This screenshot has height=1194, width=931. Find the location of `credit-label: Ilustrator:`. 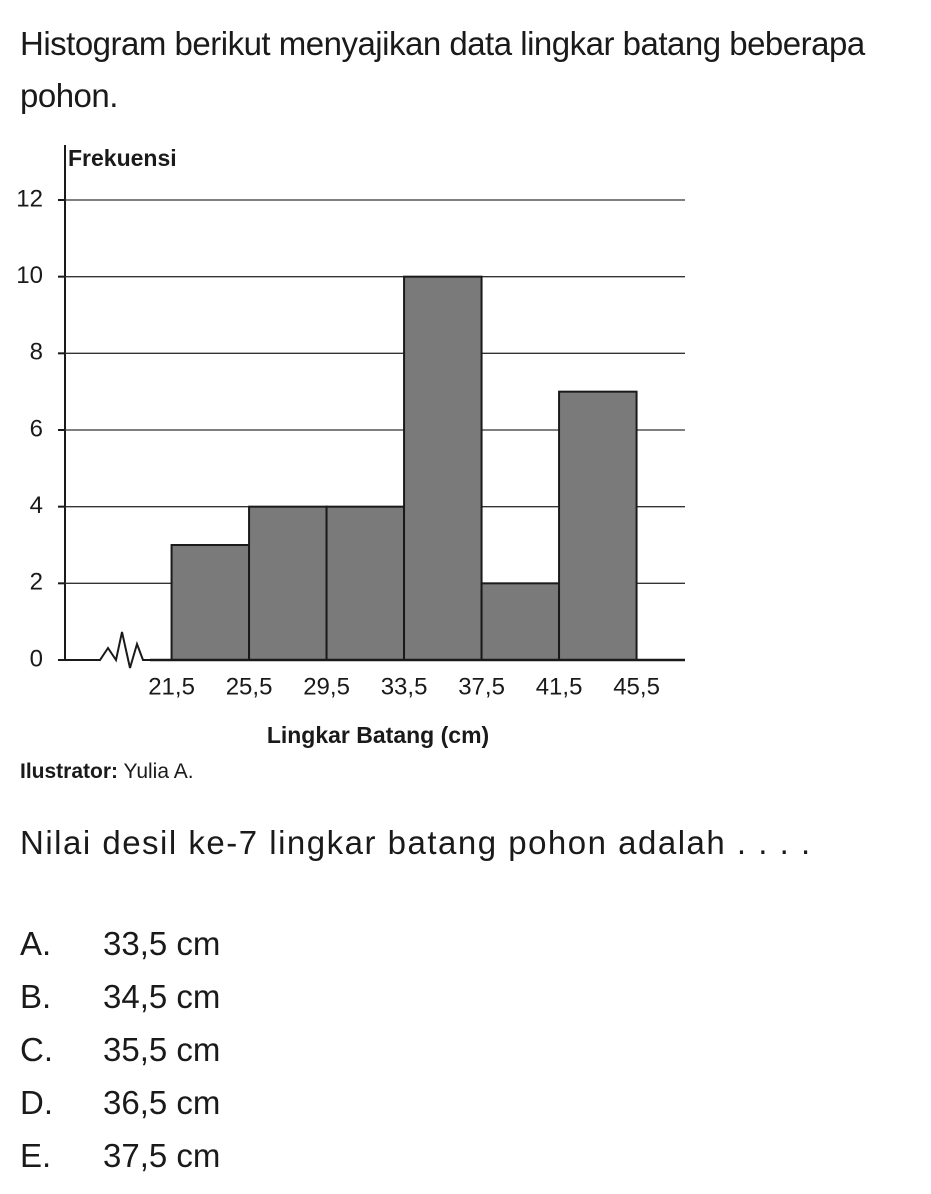

credit-label: Ilustrator: is located at coordinates (69, 771).